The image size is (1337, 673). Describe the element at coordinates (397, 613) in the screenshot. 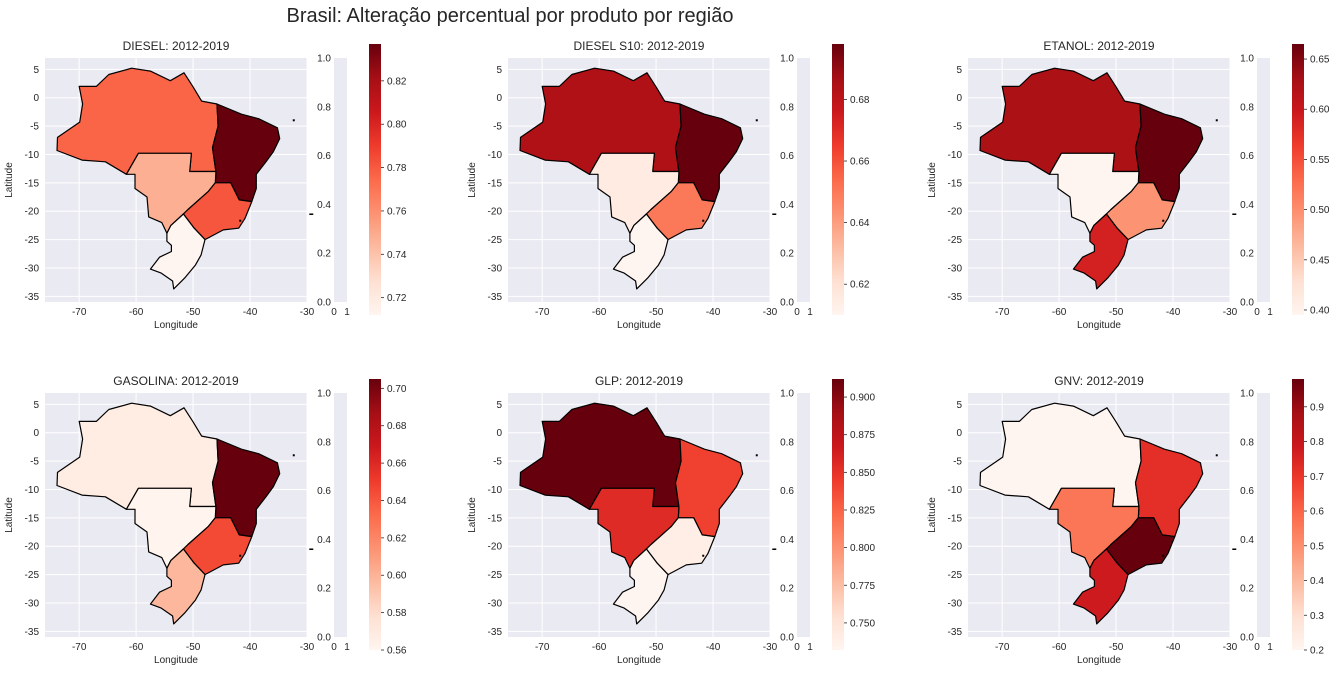

I see `colorbar-tick-label: 0.58` at that location.